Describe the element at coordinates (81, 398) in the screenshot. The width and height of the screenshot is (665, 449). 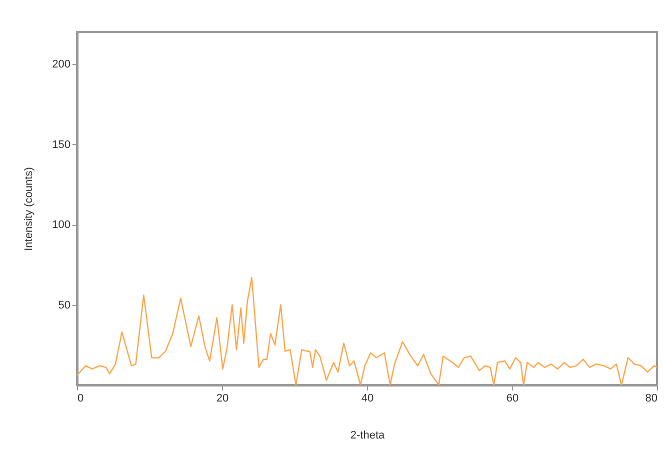
I see `x-tick-label: 0` at that location.